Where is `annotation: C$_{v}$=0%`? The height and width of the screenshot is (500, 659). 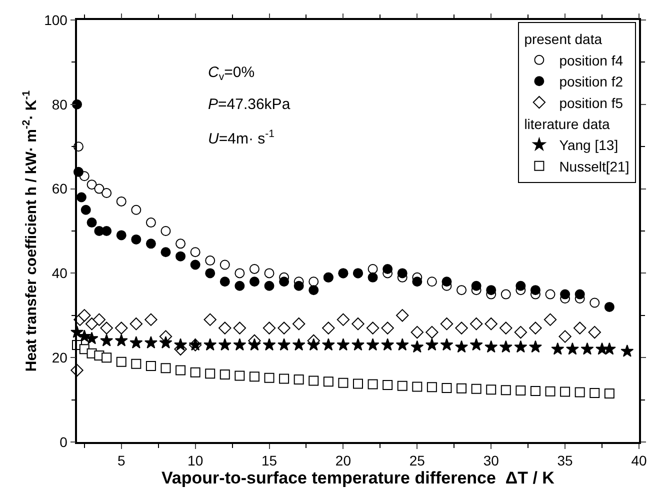
annotation: C$_{v}$=0% is located at coordinates (231, 74).